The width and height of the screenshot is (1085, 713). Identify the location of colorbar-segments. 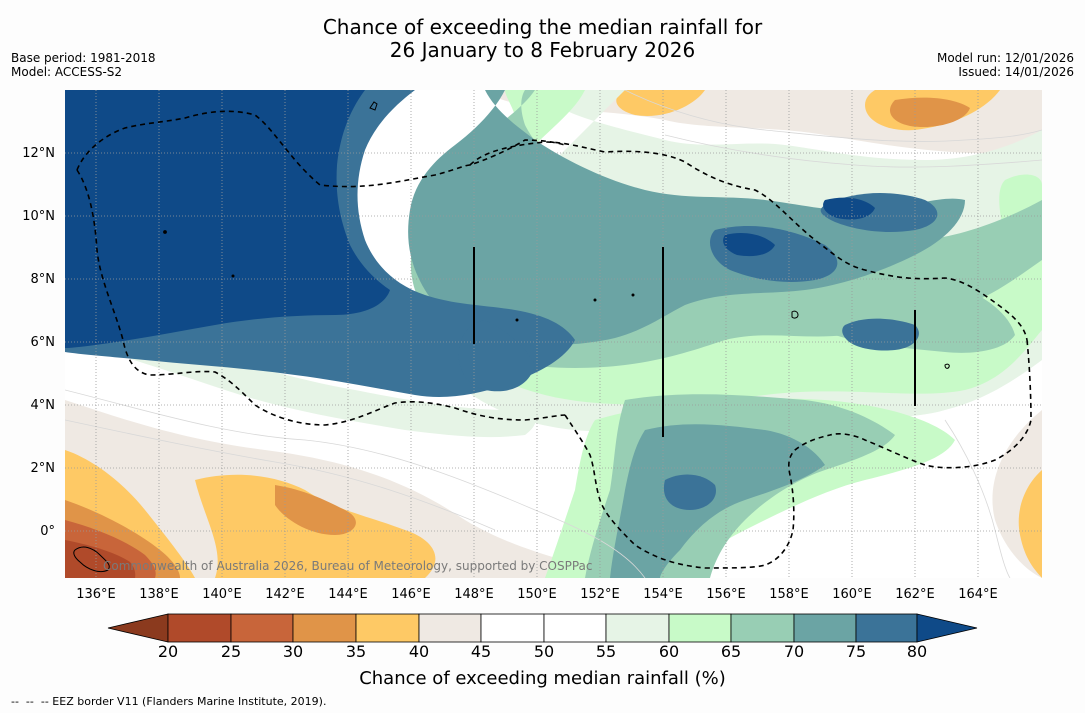
(542, 628).